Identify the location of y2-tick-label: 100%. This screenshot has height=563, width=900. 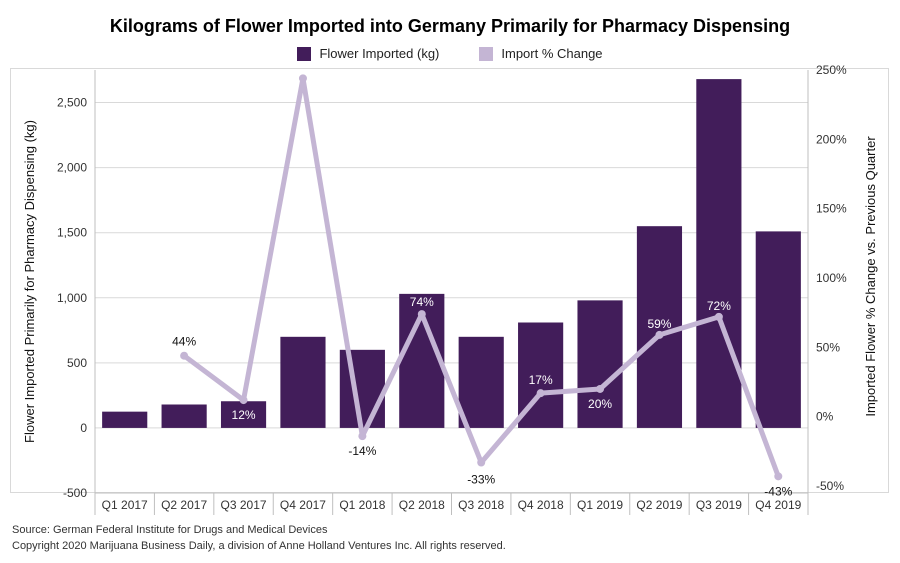
(831, 278).